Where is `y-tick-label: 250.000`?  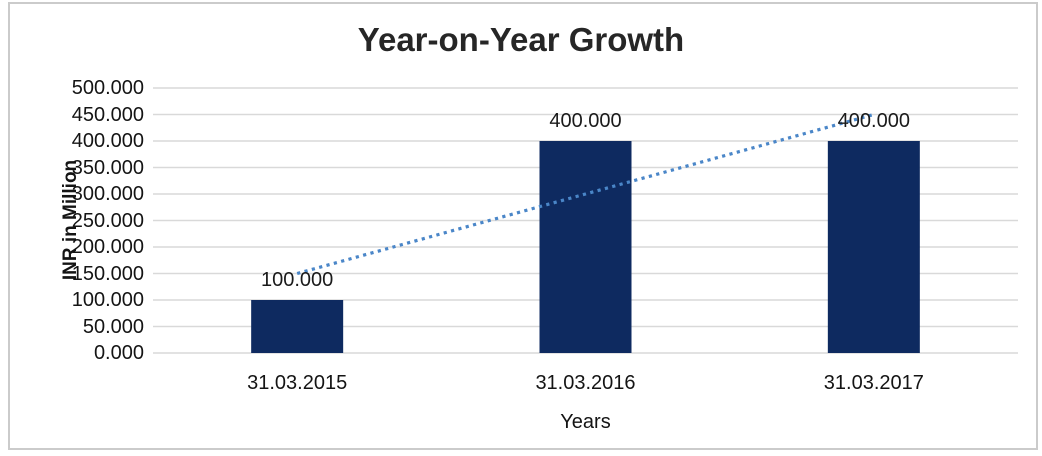
y-tick-label: 250.000 is located at coordinates (107, 220).